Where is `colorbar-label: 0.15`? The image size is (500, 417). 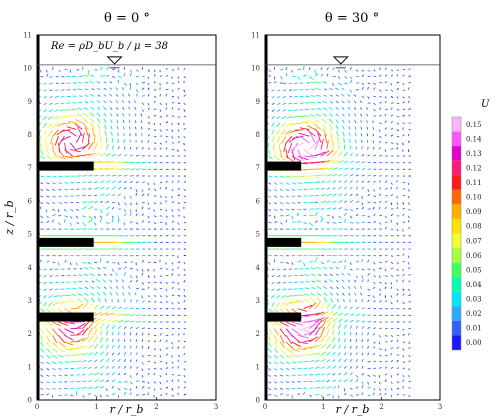
colorbar-label: 0.15 is located at coordinates (474, 125).